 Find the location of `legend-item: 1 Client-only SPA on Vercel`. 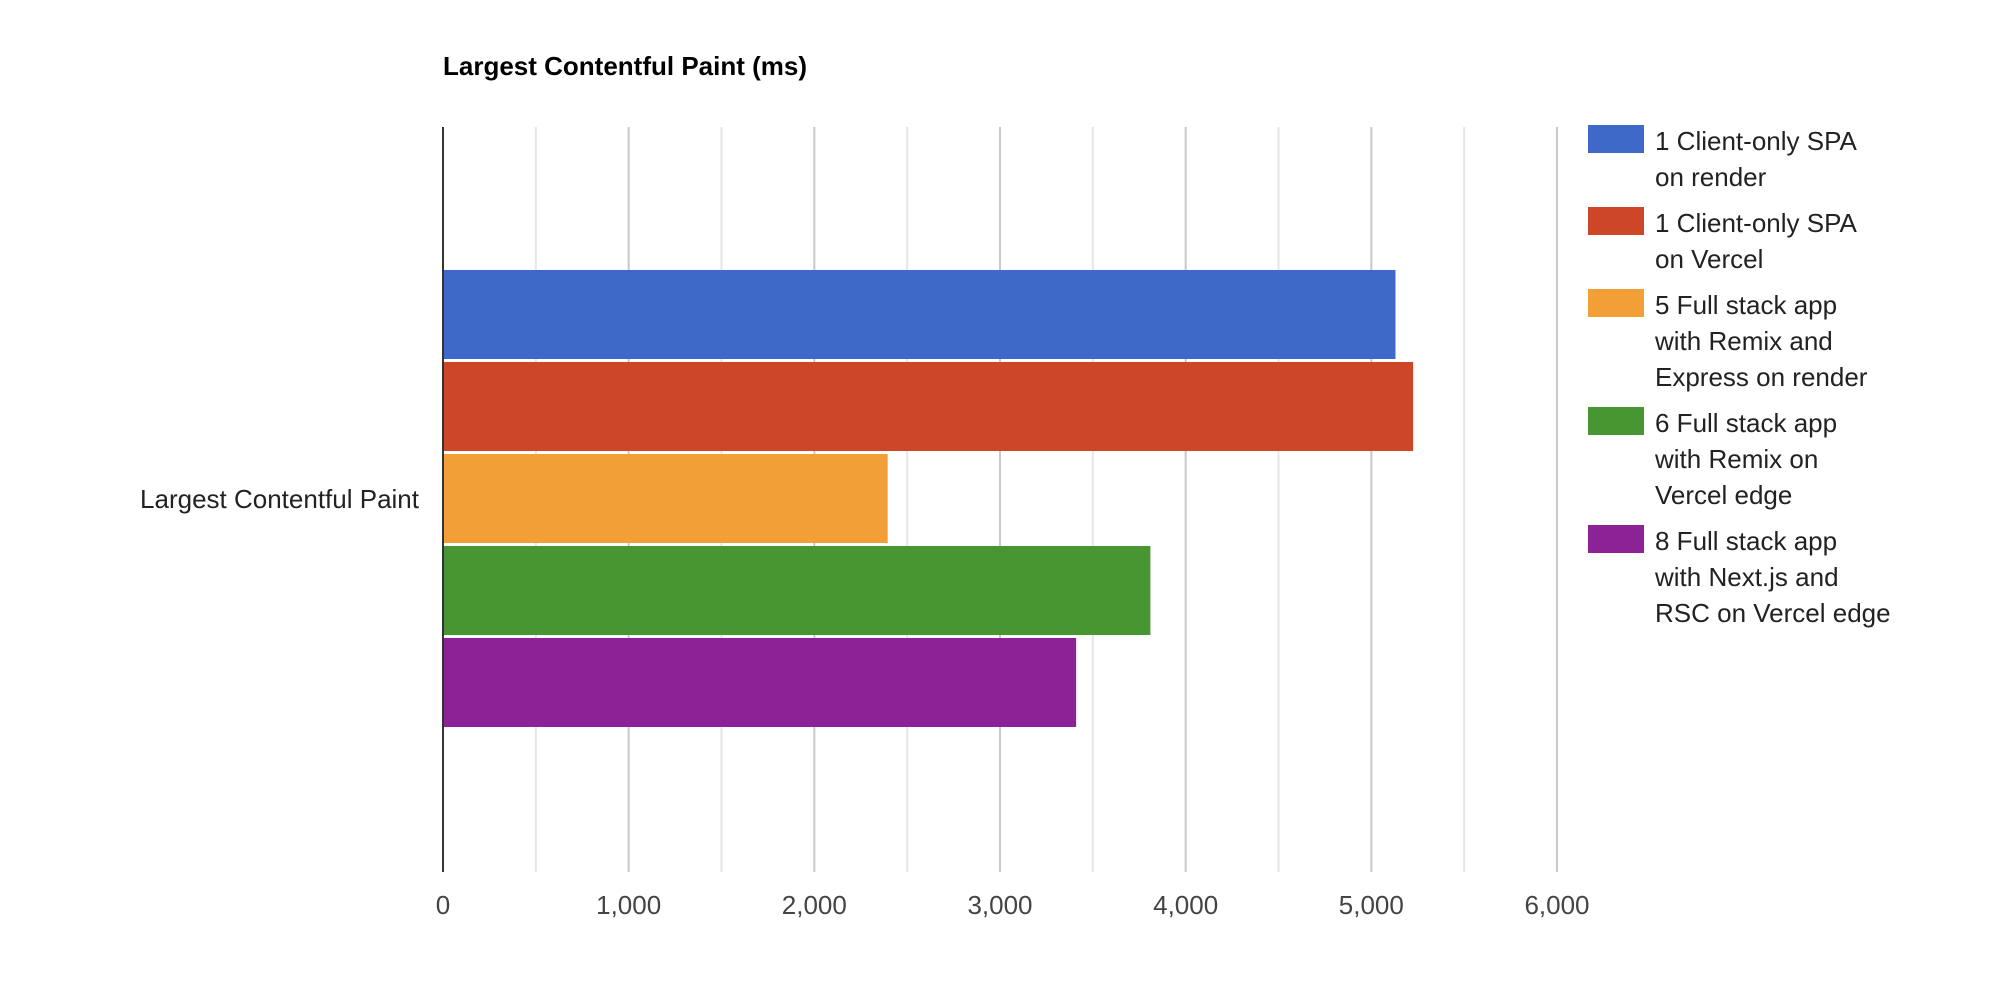

legend-item: 1 Client-only SPA on Vercel is located at coordinates (1722, 240).